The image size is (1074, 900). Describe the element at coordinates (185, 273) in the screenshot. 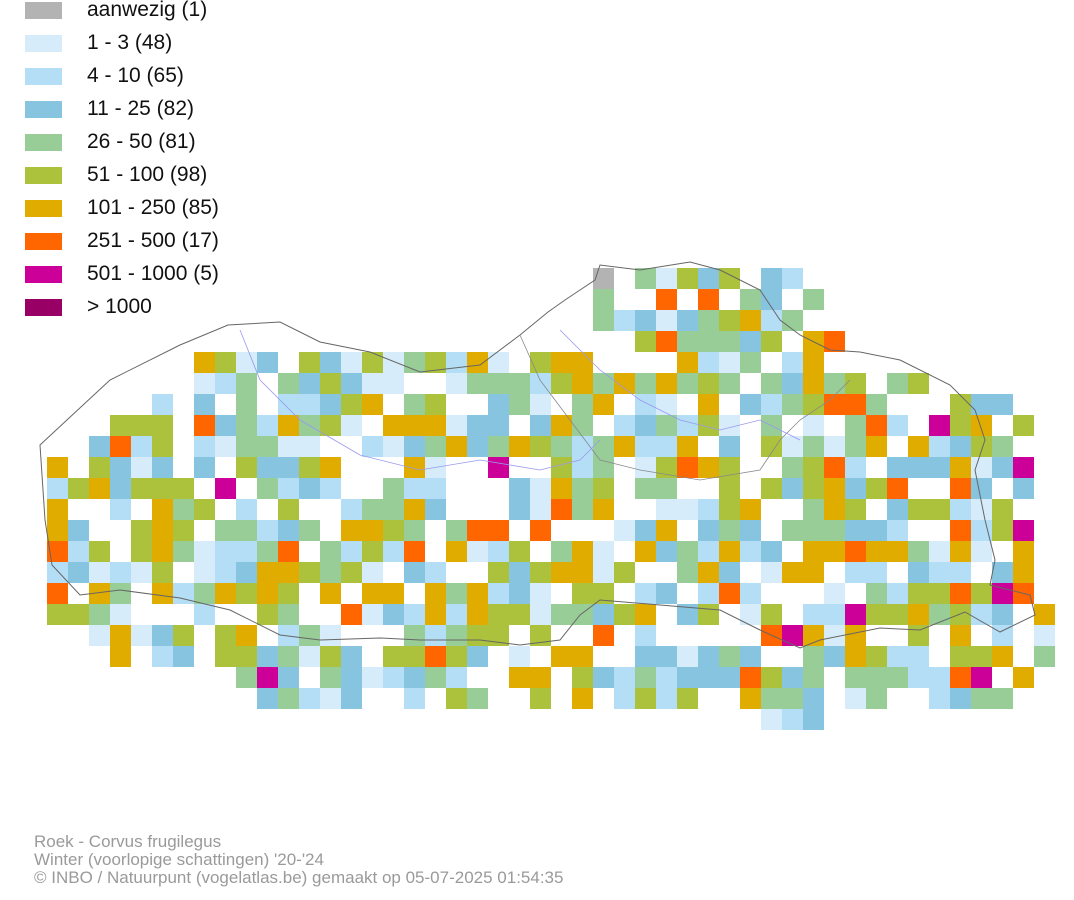

I see `legend-item: 501 - 1000 (5)` at that location.